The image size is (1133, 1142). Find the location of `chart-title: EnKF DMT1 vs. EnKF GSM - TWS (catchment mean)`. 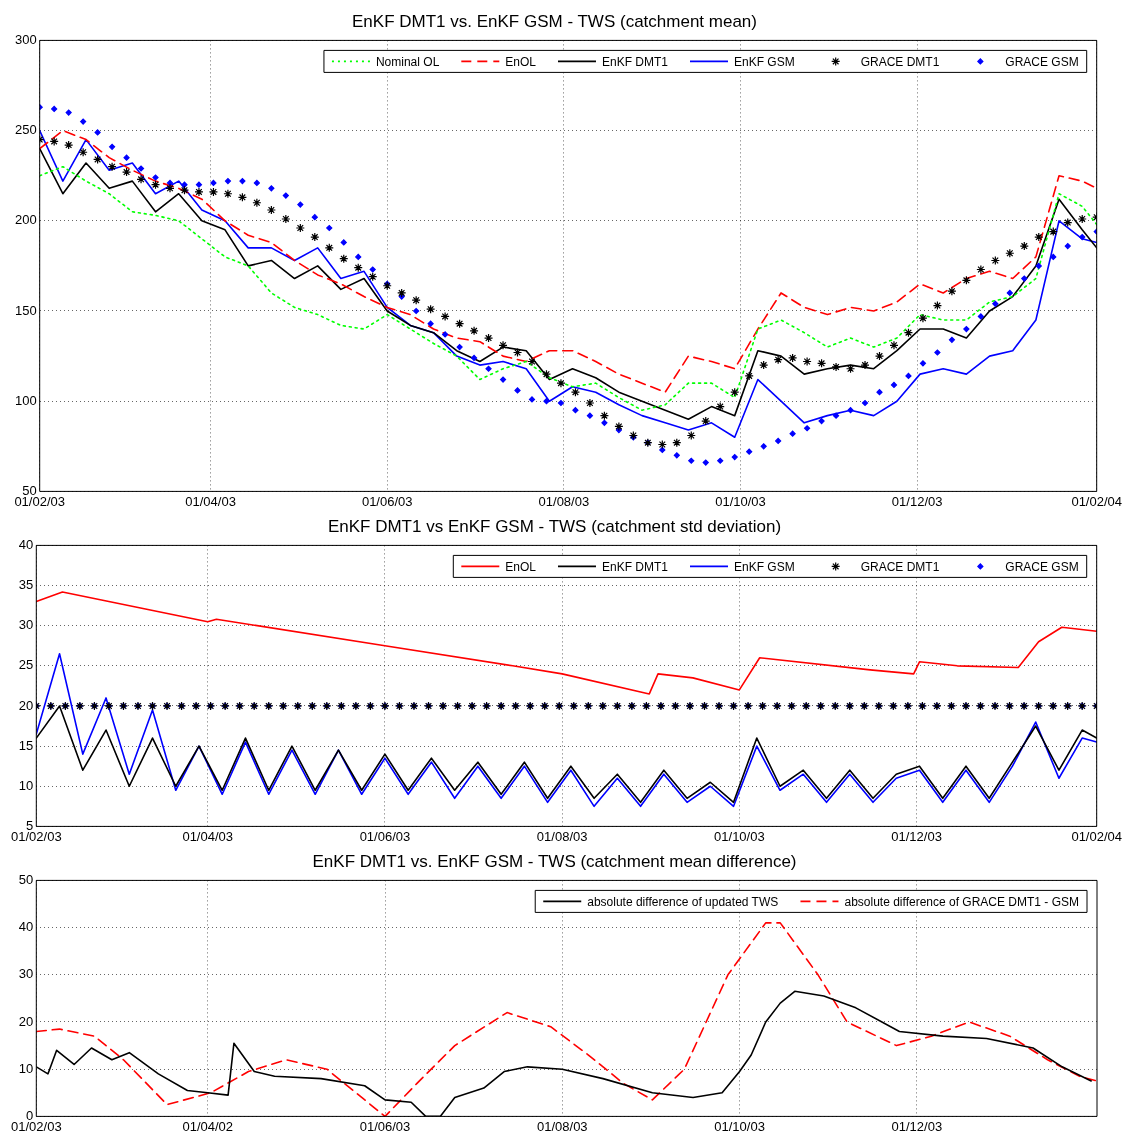

chart-title: EnKF DMT1 vs. EnKF GSM - TWS (catchment mean) is located at coordinates (554, 21).